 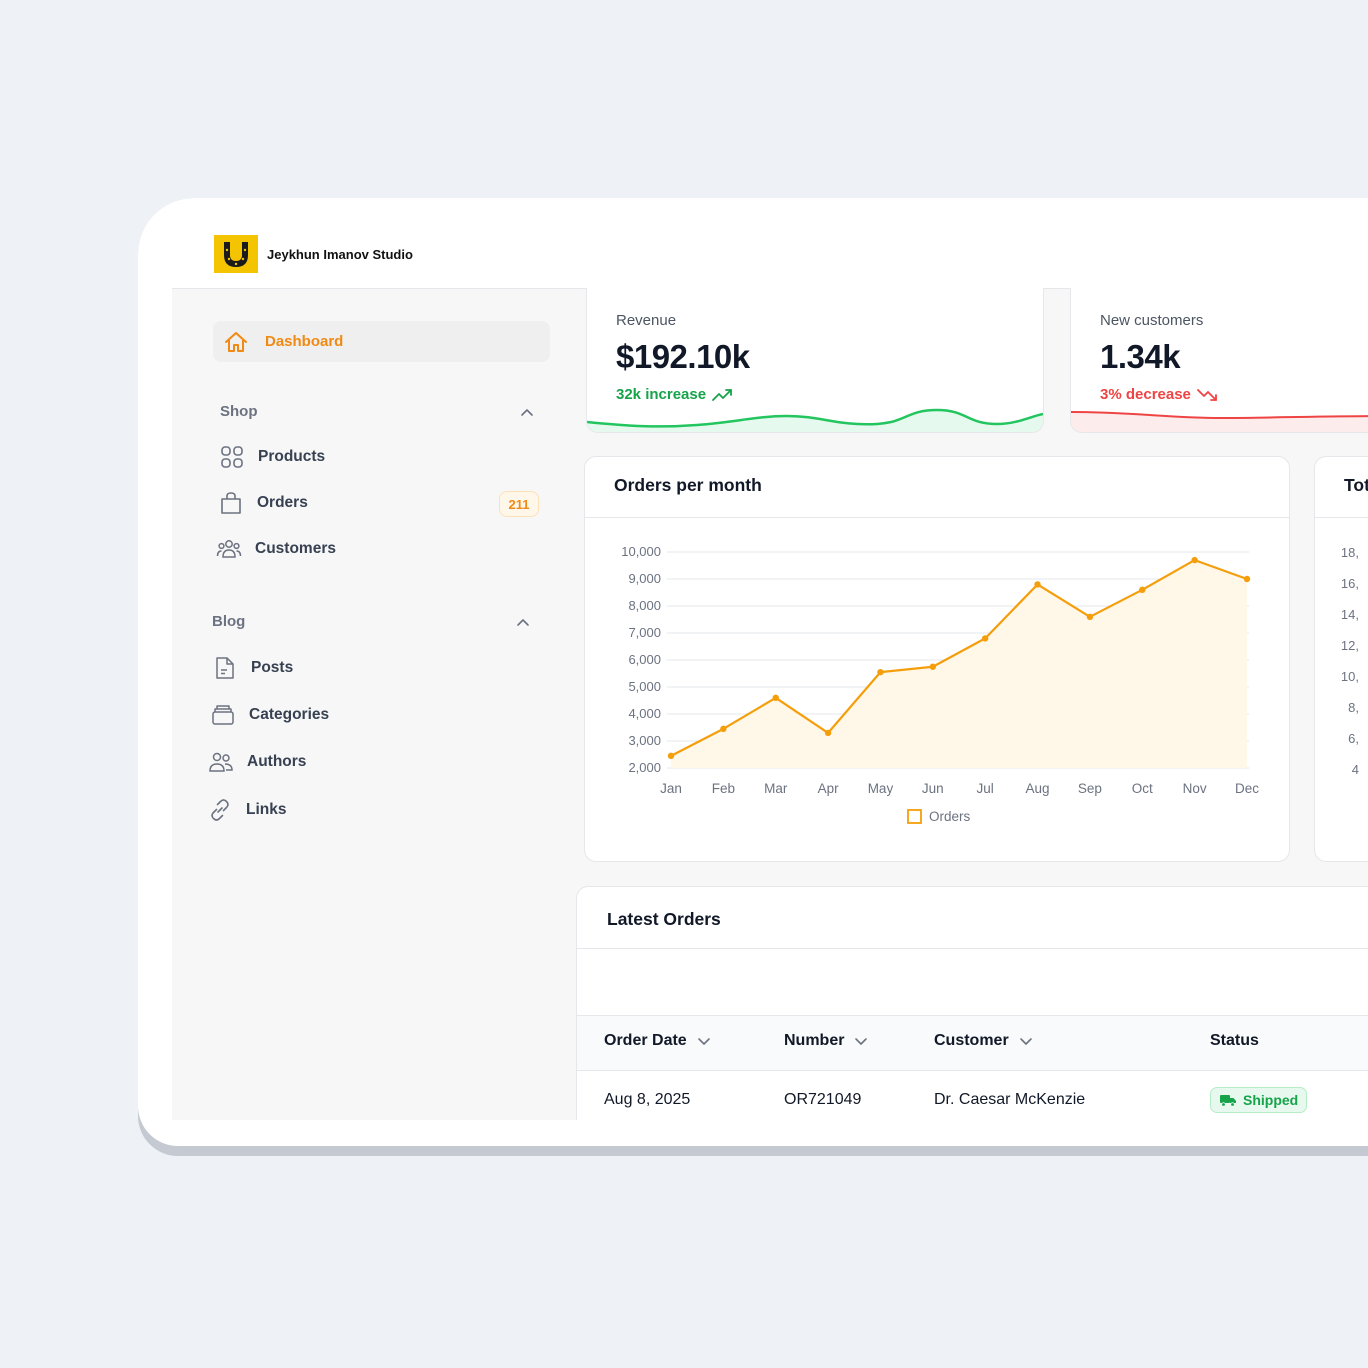 I want to click on y-tick-label: 3,000, so click(x=644, y=740).